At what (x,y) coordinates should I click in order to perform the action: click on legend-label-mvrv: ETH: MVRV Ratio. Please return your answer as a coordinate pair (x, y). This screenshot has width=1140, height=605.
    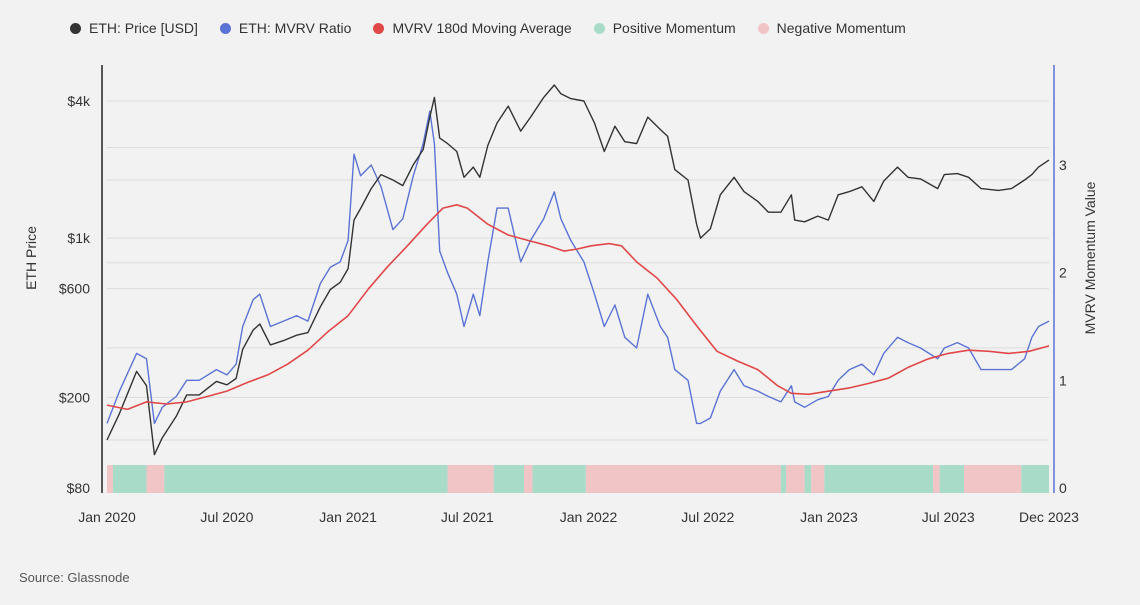
    Looking at the image, I should click on (295, 28).